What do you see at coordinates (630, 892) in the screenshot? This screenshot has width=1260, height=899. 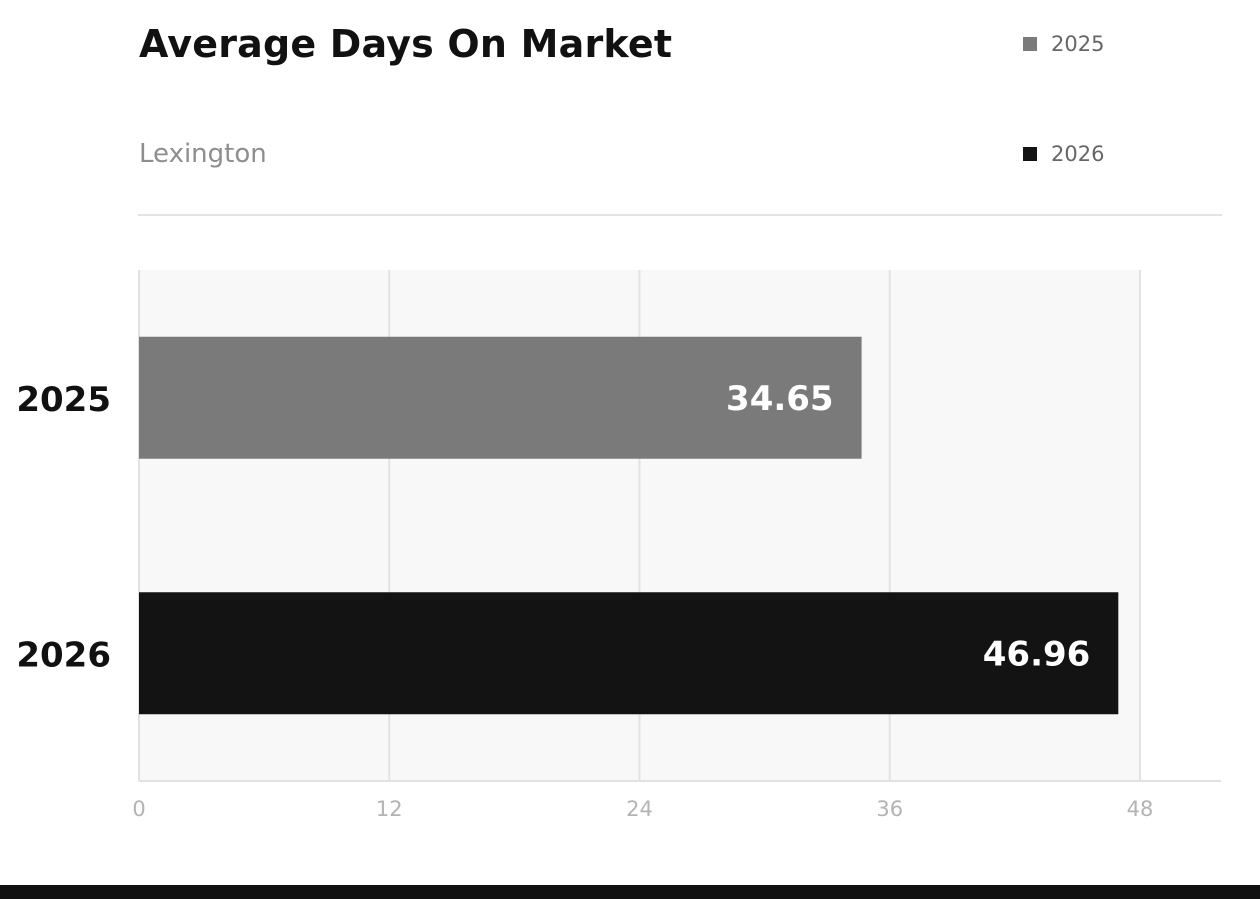 I see `bottom-bar` at bounding box center [630, 892].